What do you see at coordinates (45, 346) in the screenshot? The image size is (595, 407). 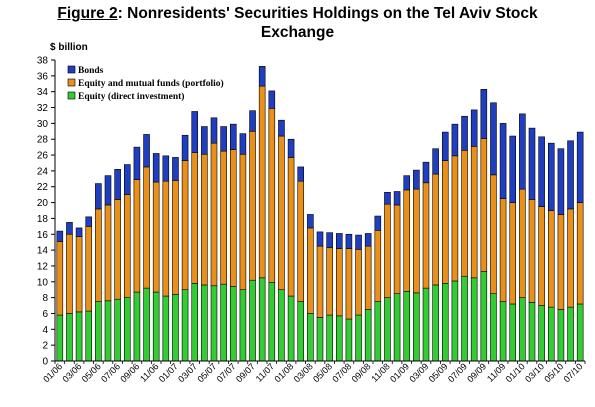 I see `y-tick-label: 2` at bounding box center [45, 346].